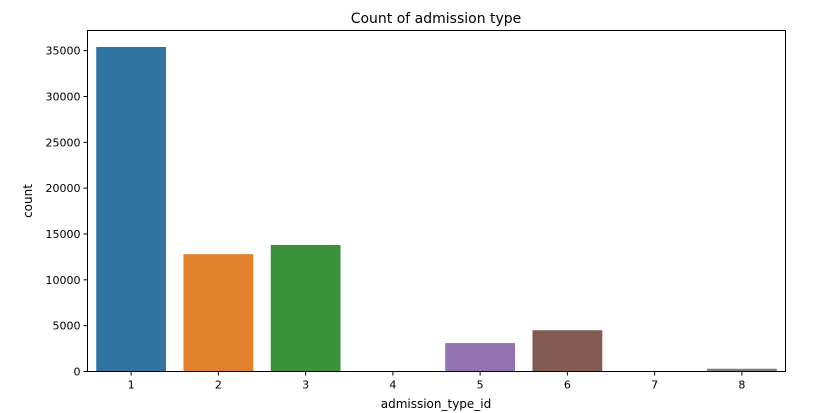 The image size is (821, 413). What do you see at coordinates (63, 51) in the screenshot?
I see `y-tick-label-35000: 35000` at bounding box center [63, 51].